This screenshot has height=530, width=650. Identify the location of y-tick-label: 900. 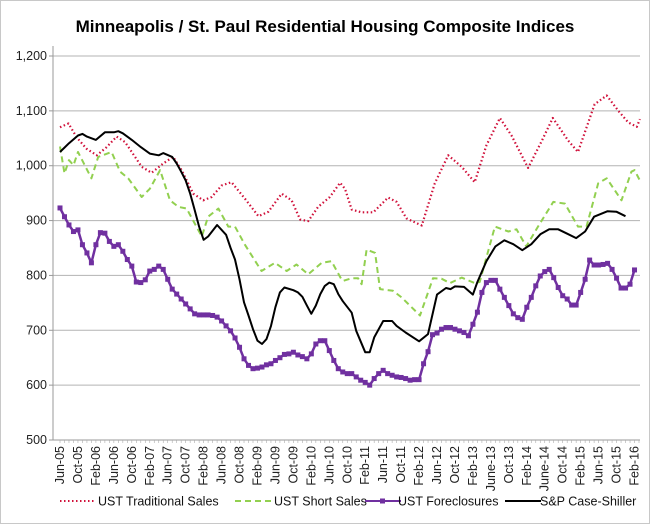
(36, 221).